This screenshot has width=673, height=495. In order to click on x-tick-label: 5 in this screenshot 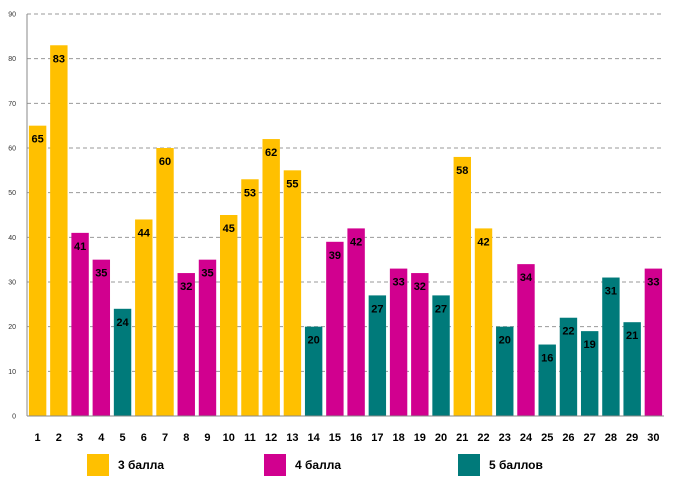, I will do `click(122, 438)`.